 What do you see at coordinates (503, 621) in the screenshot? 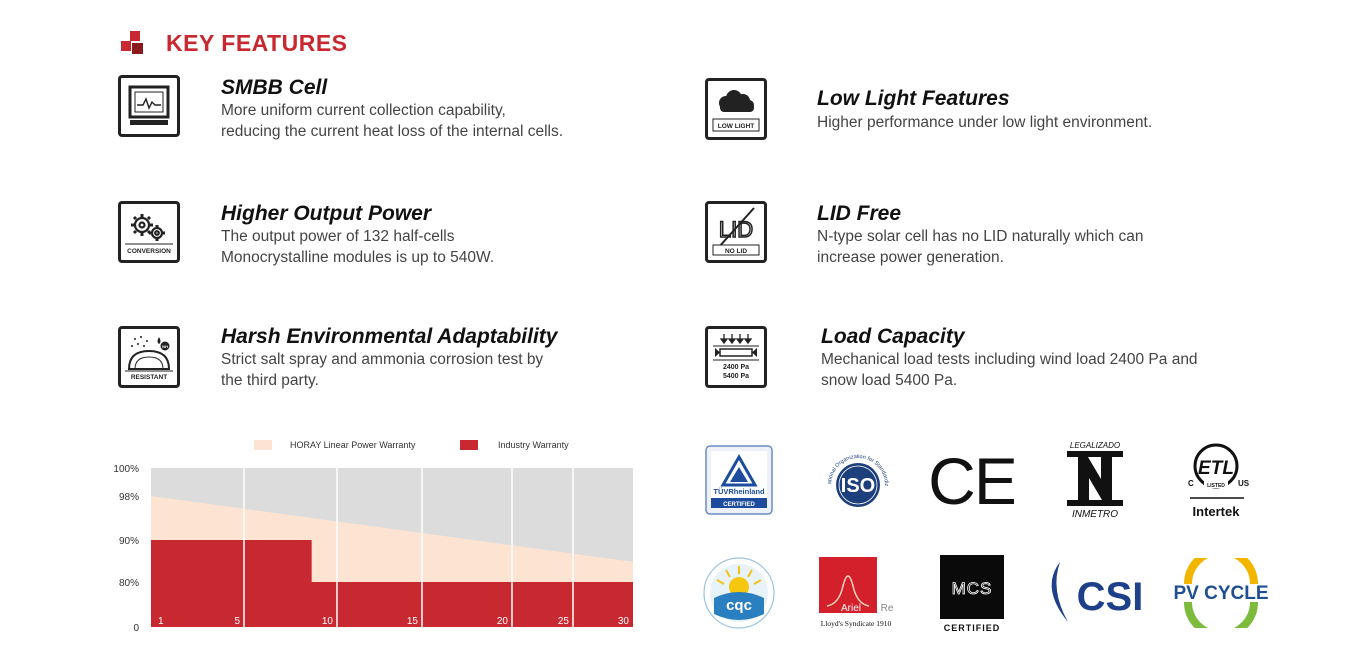
I see `x-tick-label: 20` at bounding box center [503, 621].